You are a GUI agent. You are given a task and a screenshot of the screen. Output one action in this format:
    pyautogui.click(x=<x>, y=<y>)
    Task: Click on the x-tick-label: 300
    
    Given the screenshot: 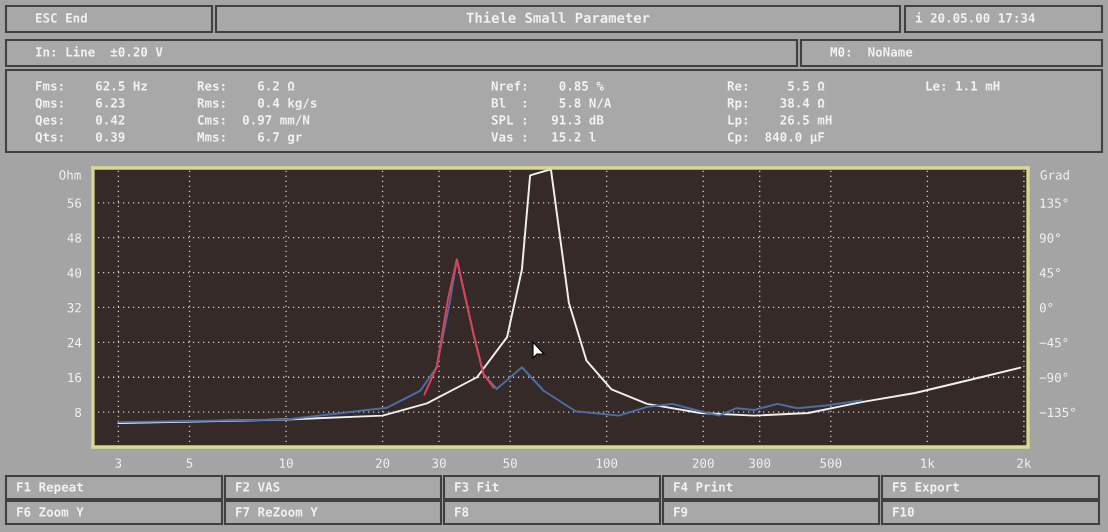 What is the action you would take?
    pyautogui.click(x=760, y=463)
    